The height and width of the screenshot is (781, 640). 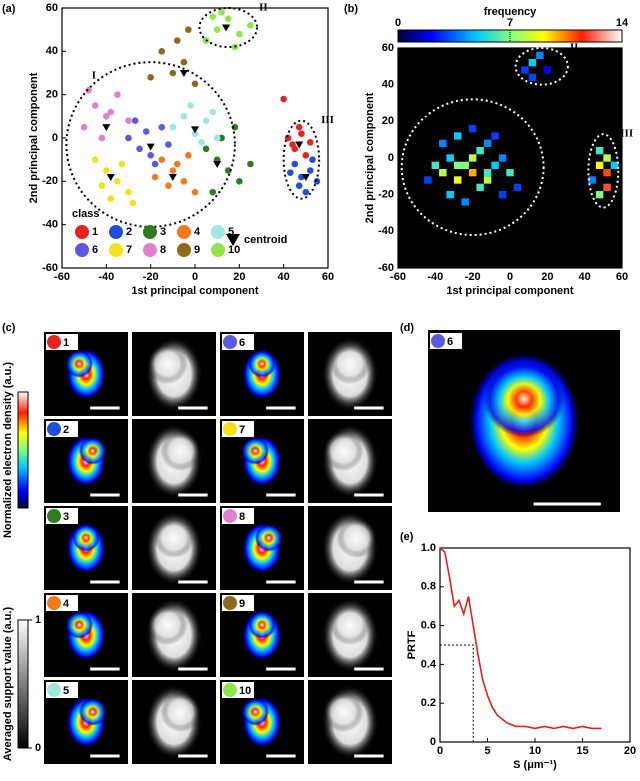 I want to click on colorbar-tick-label: 0, so click(x=38, y=748).